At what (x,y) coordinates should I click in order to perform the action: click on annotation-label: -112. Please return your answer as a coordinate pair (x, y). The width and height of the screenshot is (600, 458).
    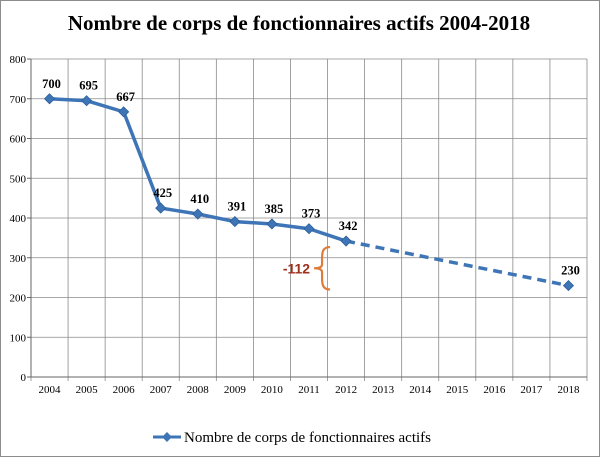
    Looking at the image, I should click on (296, 268).